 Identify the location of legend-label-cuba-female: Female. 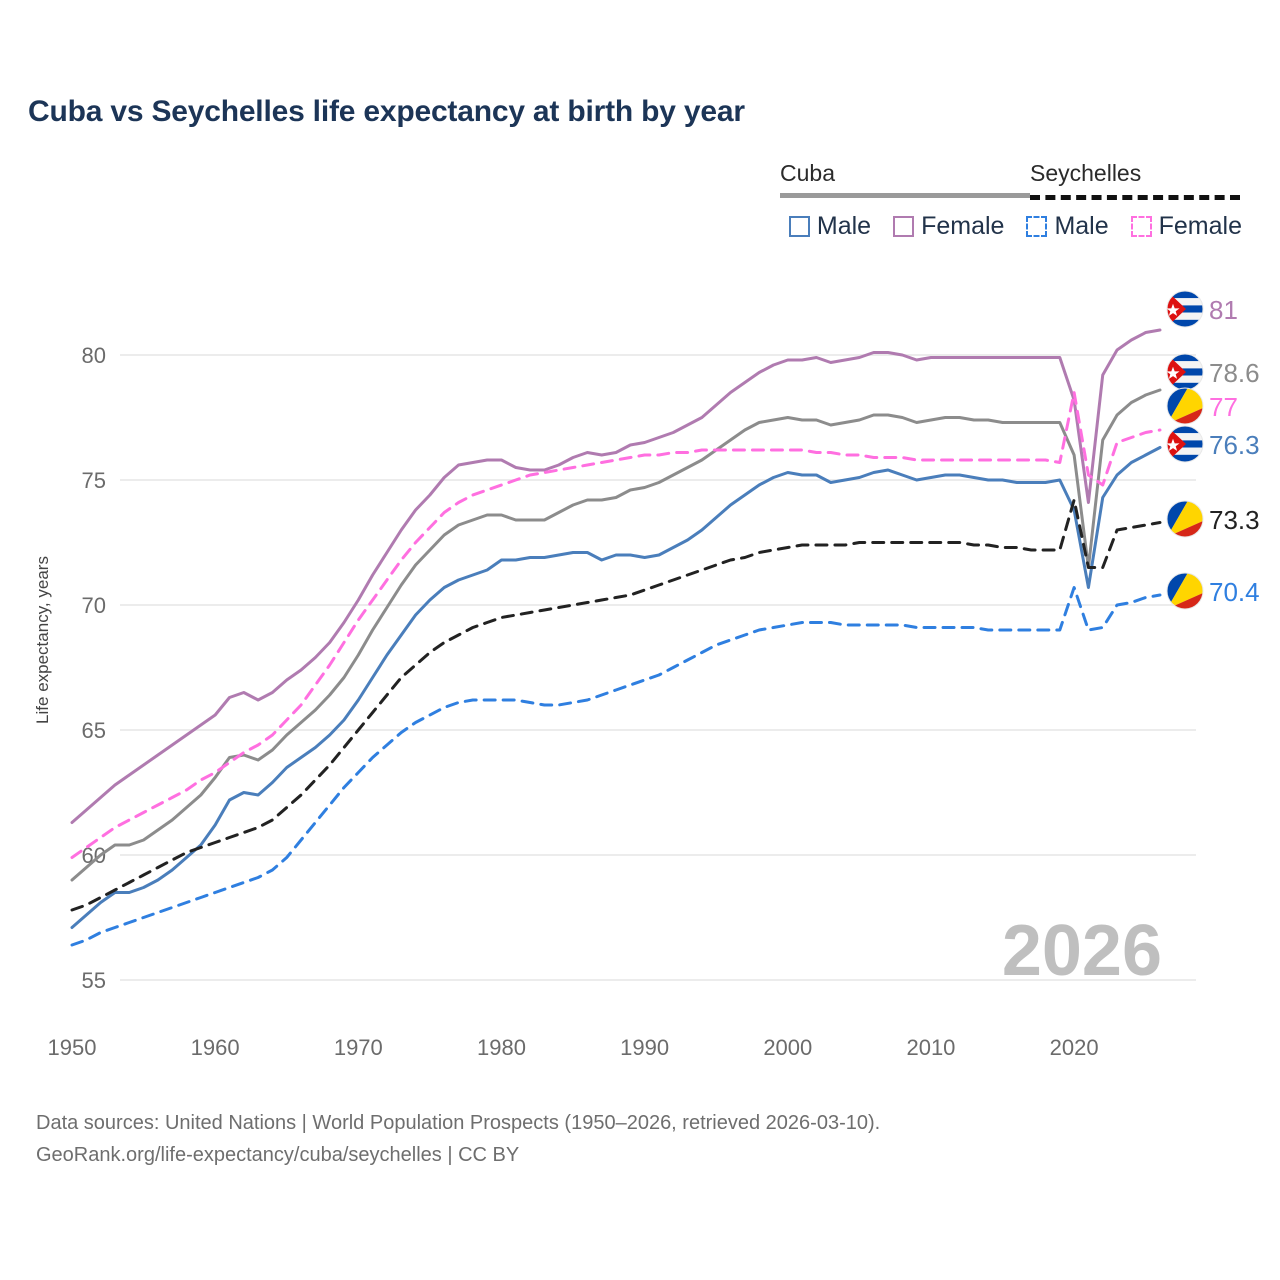
(963, 226).